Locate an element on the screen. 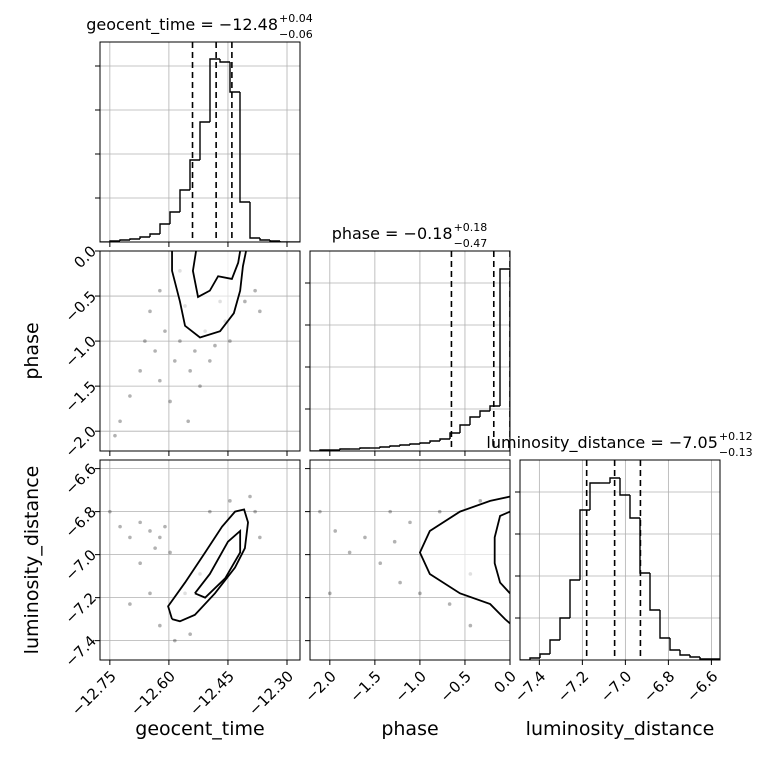  x-tick-label: −6.6 is located at coordinates (702, 686).